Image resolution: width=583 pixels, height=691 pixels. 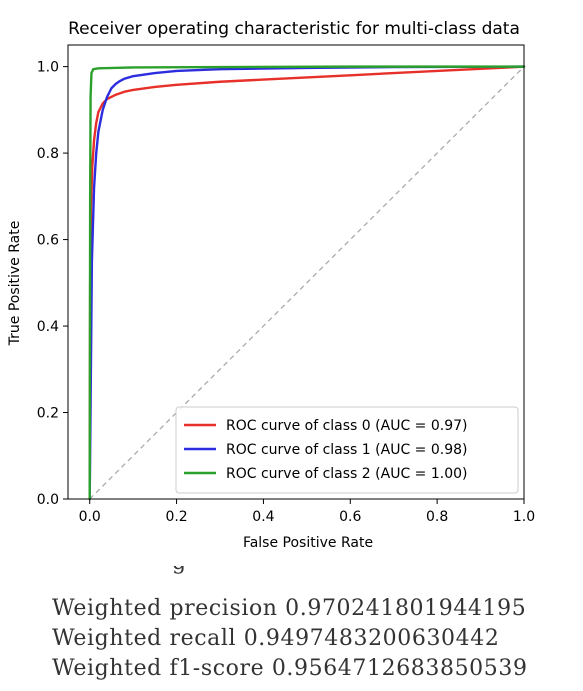 I want to click on x-tick-label: 0.8, so click(x=437, y=517).